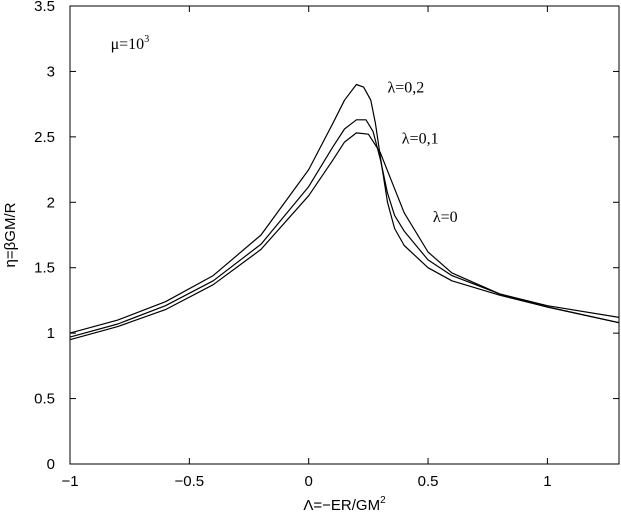 This screenshot has width=621, height=514. What do you see at coordinates (69, 481) in the screenshot?
I see `x-tick-label: −1` at bounding box center [69, 481].